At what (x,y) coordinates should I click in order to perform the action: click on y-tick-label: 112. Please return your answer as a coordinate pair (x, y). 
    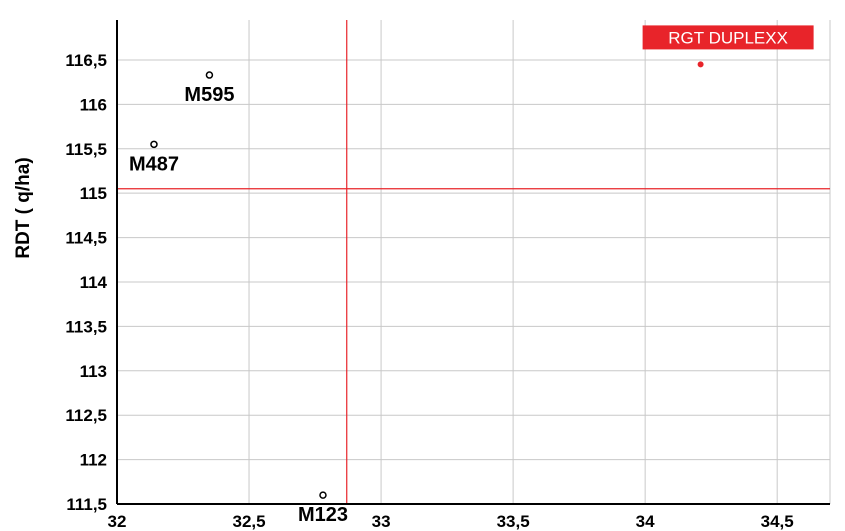
    Looking at the image, I should click on (93, 460).